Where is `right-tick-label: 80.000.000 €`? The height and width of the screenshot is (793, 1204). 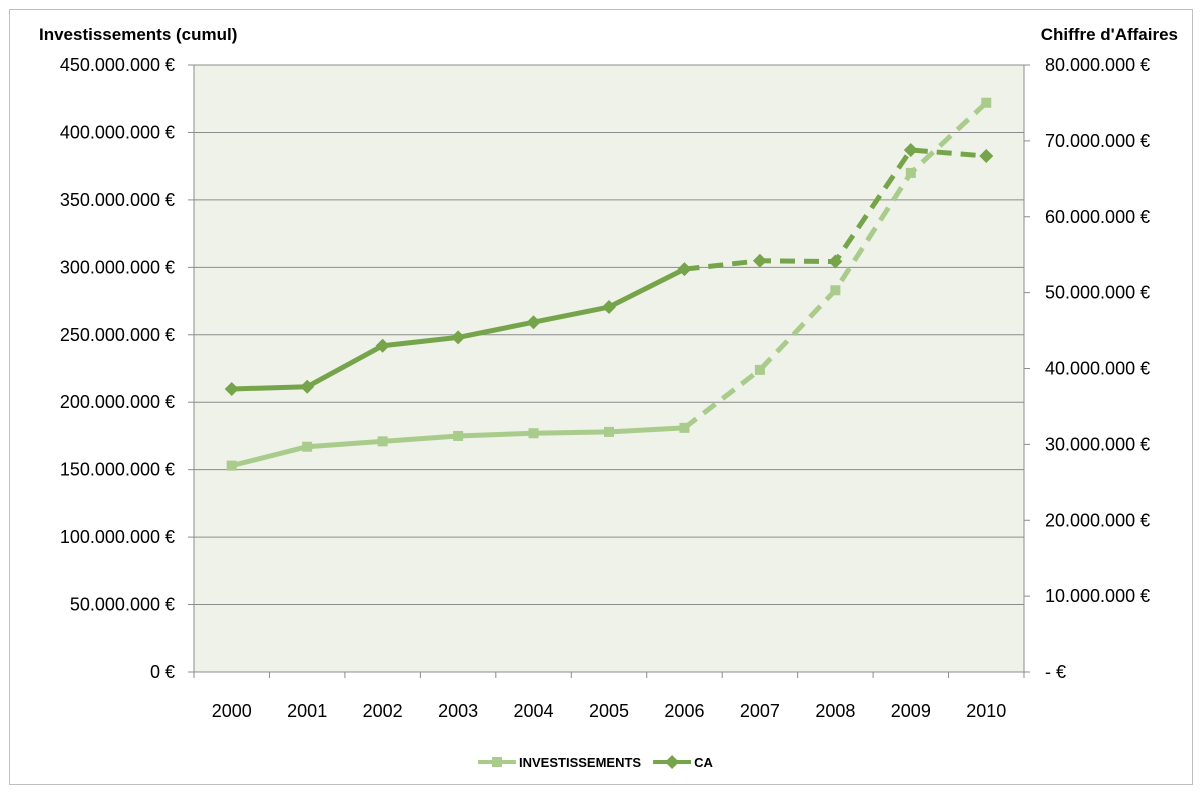 right-tick-label: 80.000.000 € is located at coordinates (1097, 65).